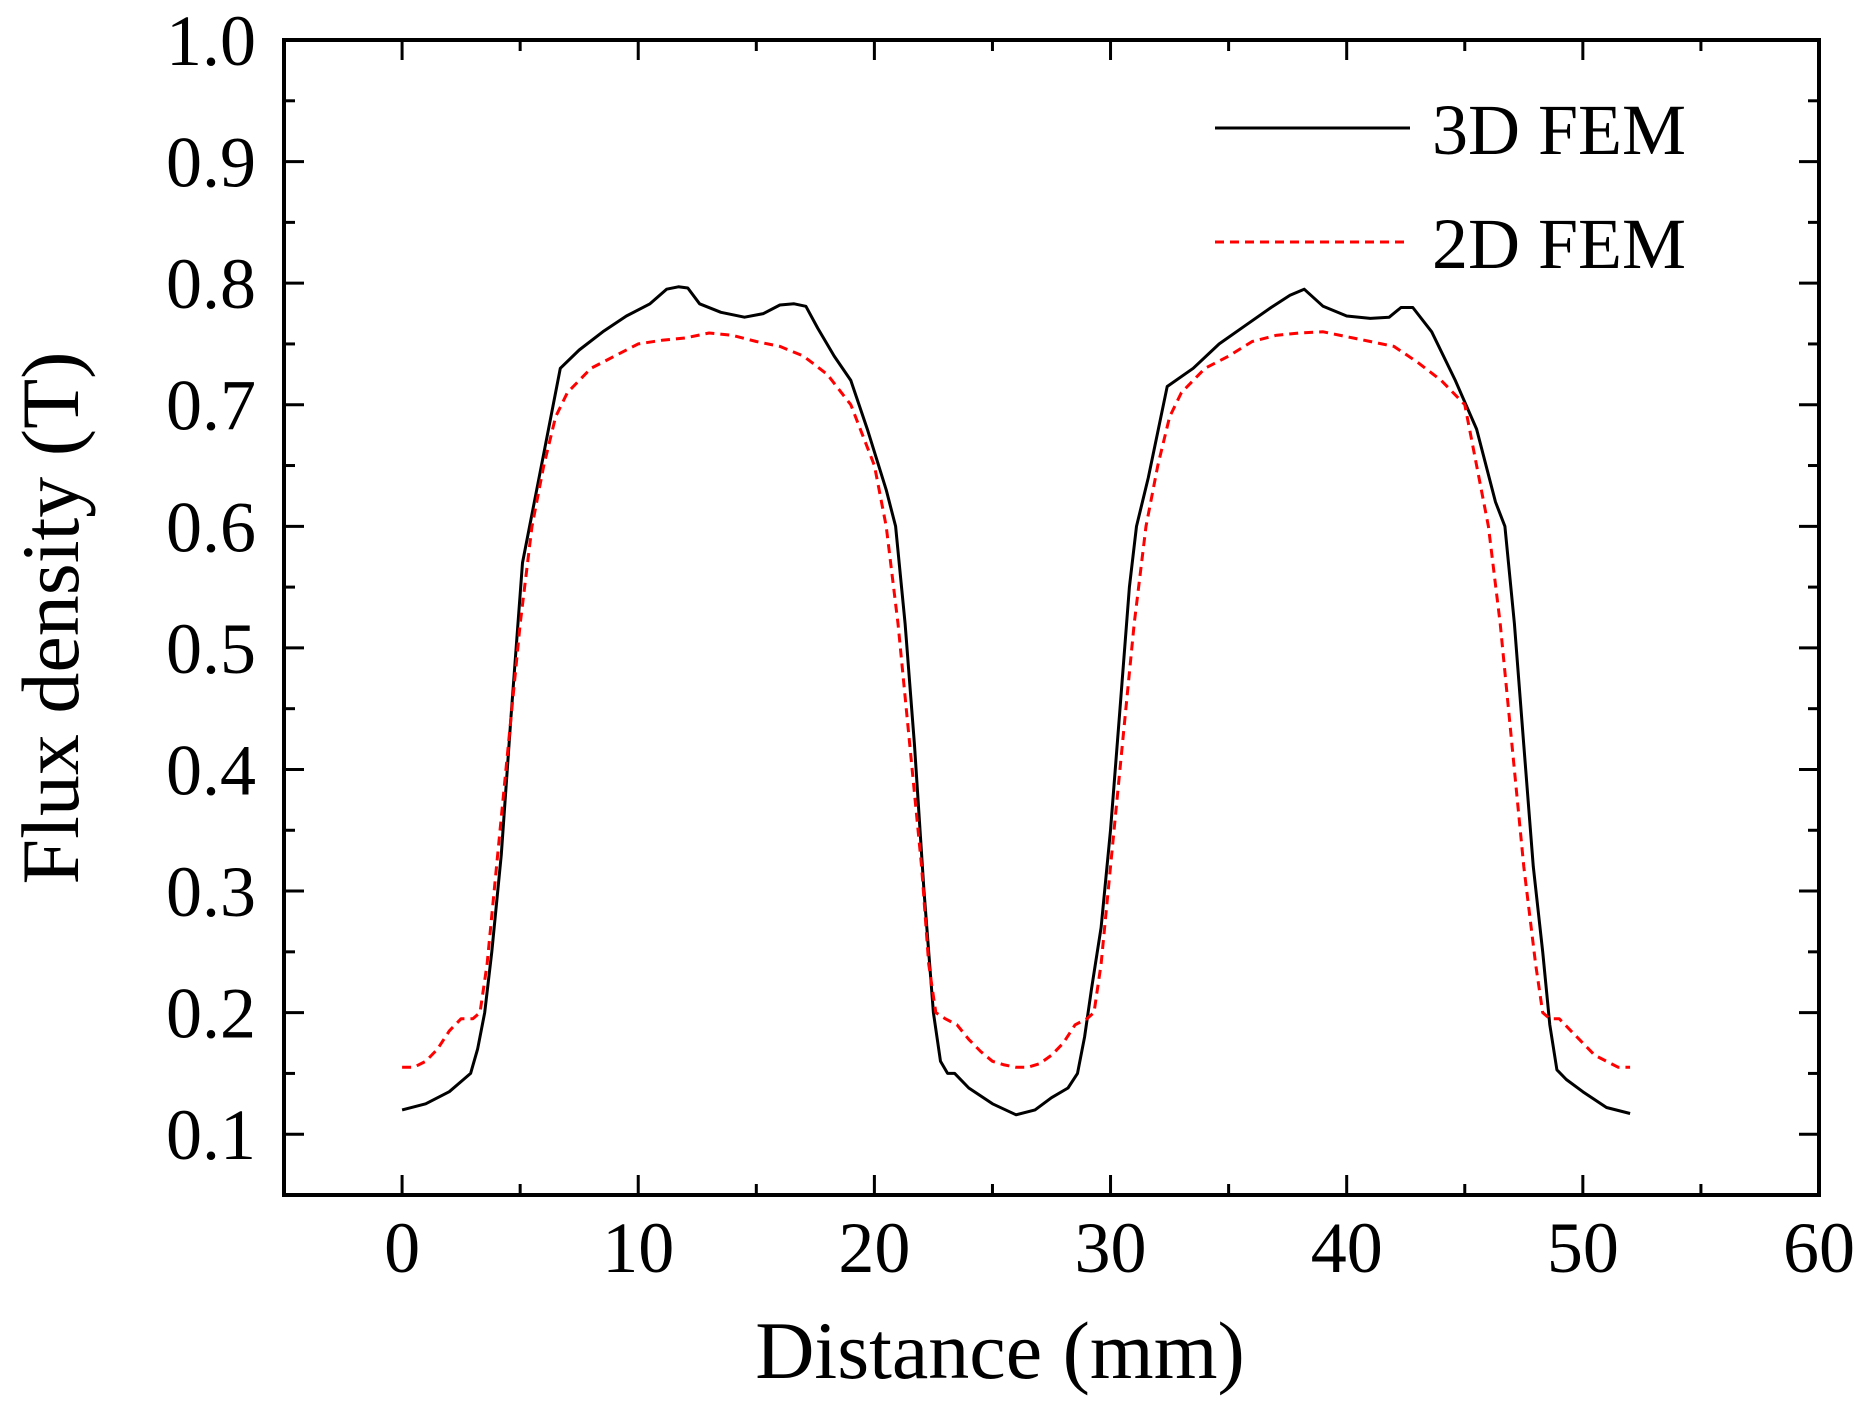 The height and width of the screenshot is (1402, 1861). Describe the element at coordinates (211, 284) in the screenshot. I see `y-tick-label: 0.8` at that location.